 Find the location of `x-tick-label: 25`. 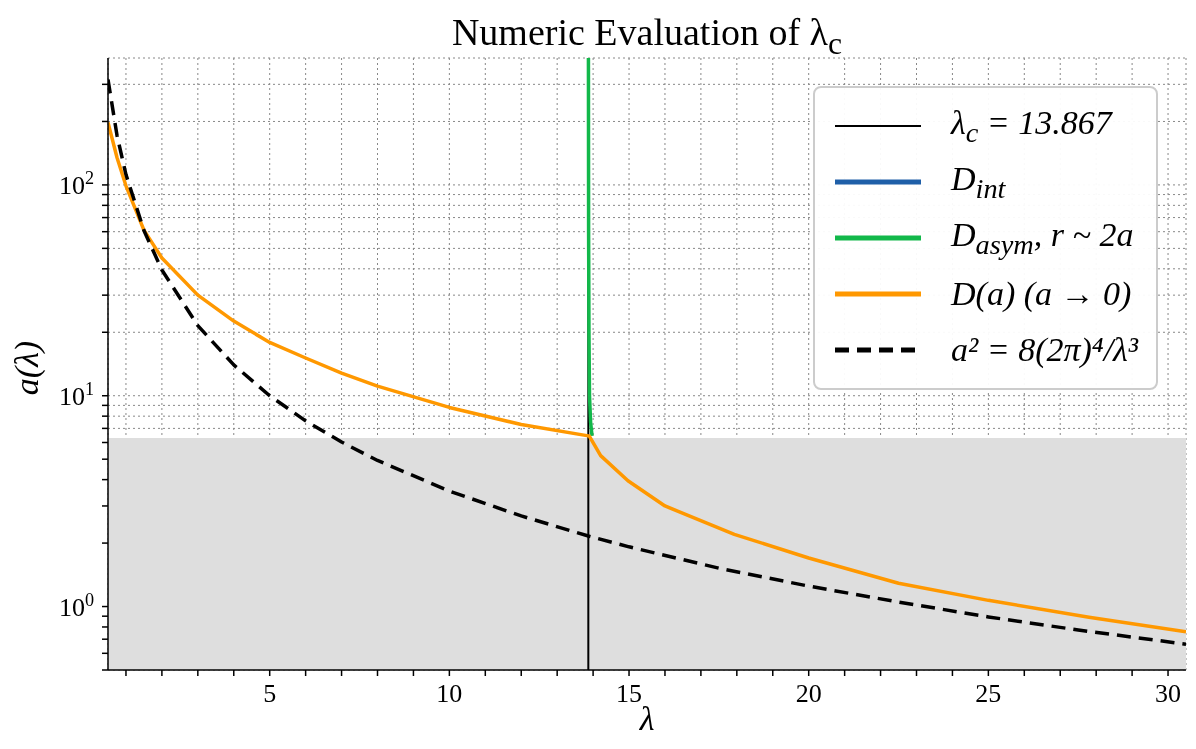

x-tick-label: 25 is located at coordinates (988, 693).